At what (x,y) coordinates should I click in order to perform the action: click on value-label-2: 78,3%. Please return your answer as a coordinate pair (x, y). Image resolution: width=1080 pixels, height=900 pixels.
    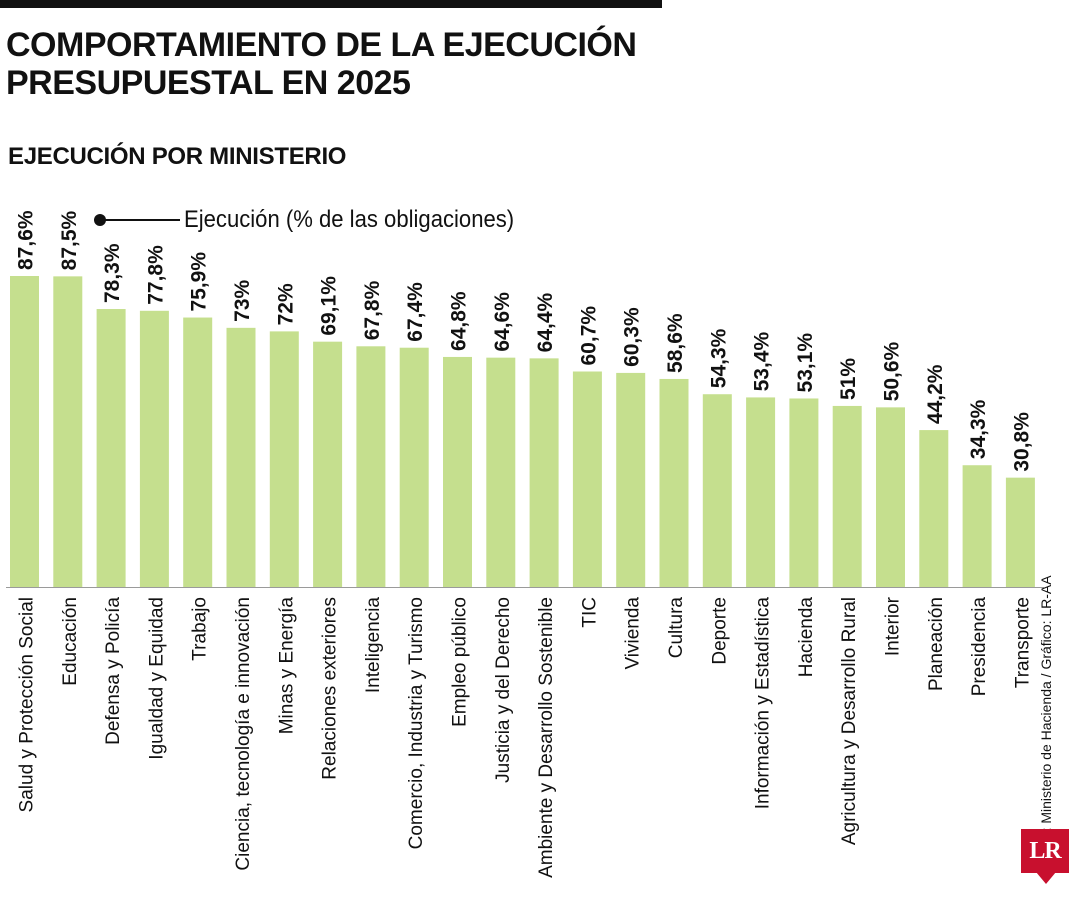
    Looking at the image, I should click on (112, 273).